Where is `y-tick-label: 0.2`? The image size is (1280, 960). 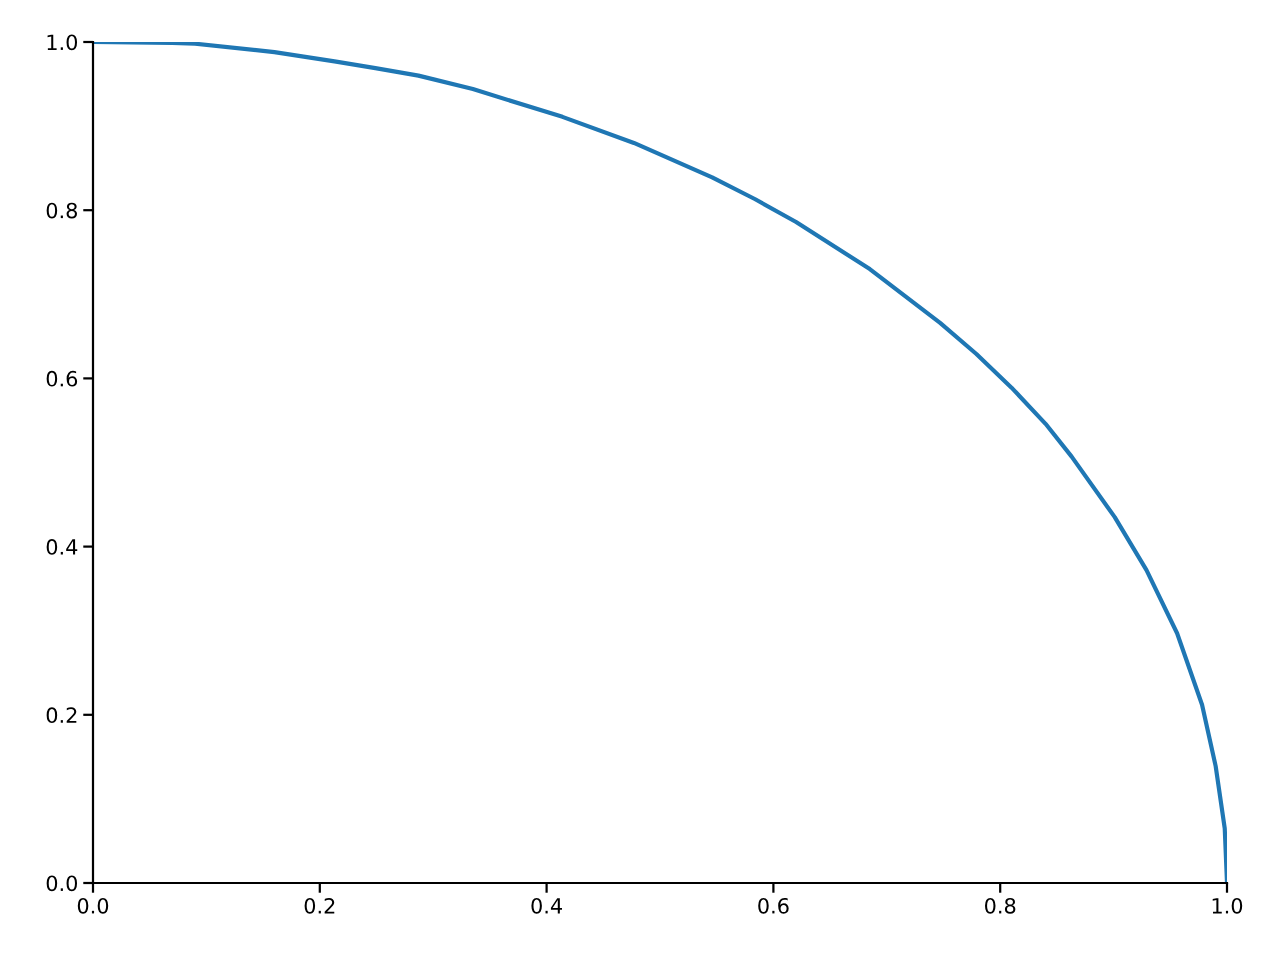 y-tick-label: 0.2 is located at coordinates (61, 715).